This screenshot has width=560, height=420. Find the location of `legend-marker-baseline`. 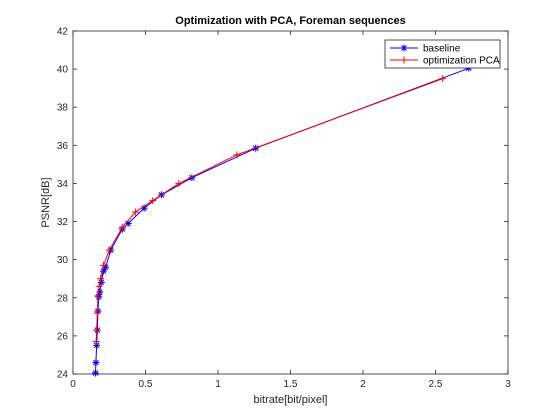

legend-marker-baseline is located at coordinates (404, 48).